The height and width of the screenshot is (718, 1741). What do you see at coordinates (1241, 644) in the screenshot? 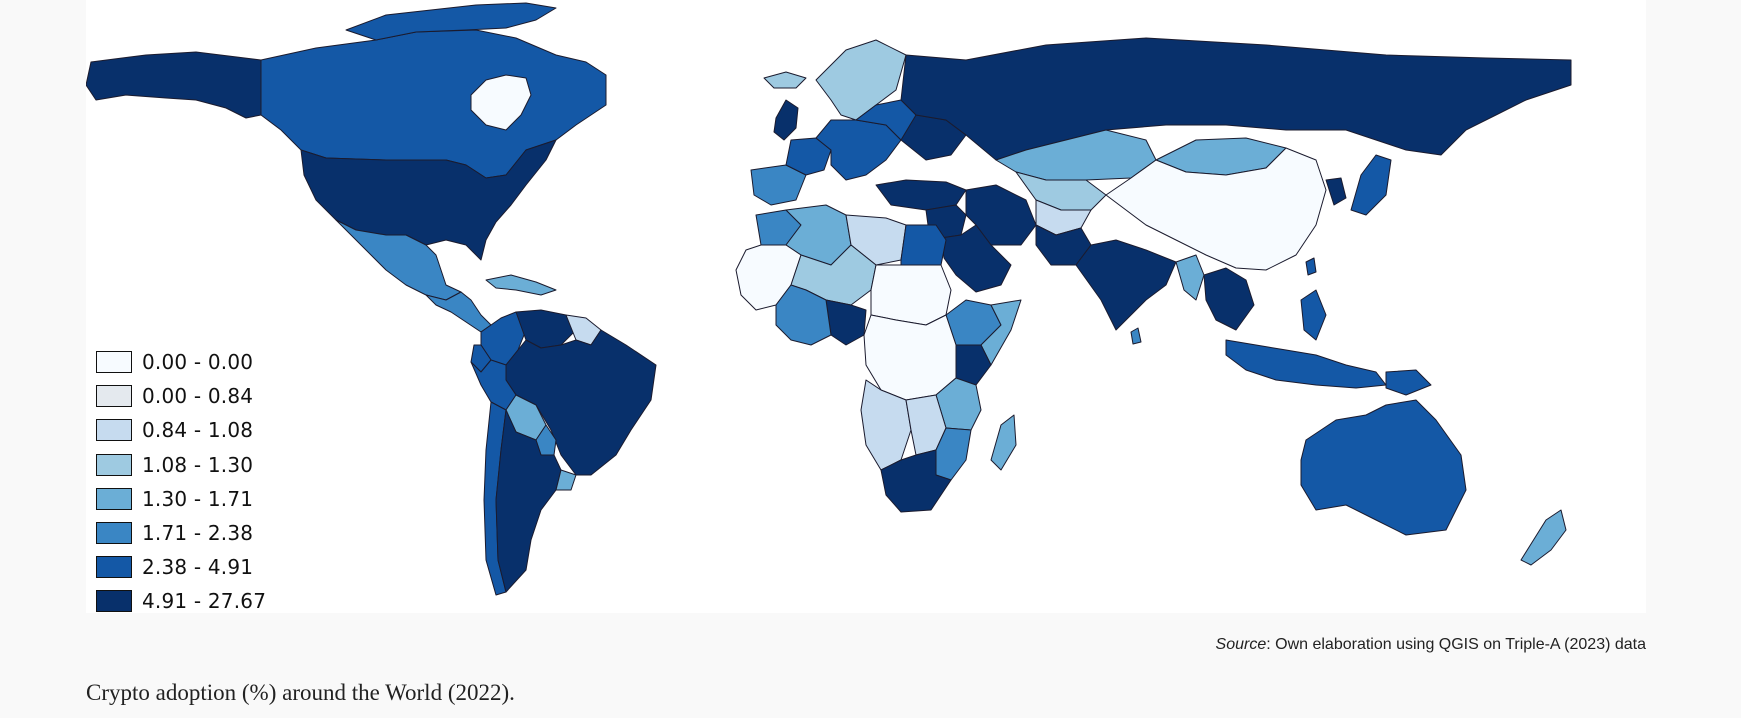
I see `source-prefix: Source` at bounding box center [1241, 644].